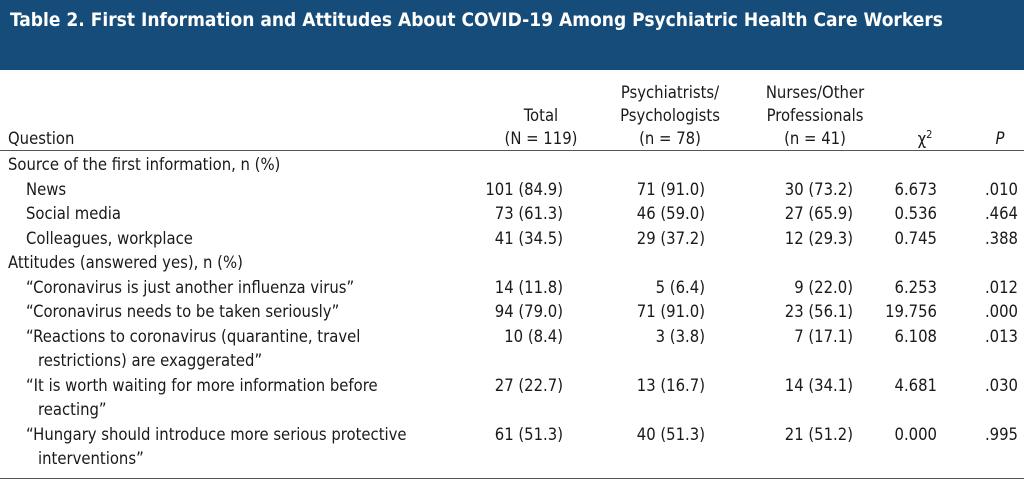 The width and height of the screenshot is (1024, 483). What do you see at coordinates (670, 138) in the screenshot?
I see `header-text: (n = 78)` at bounding box center [670, 138].